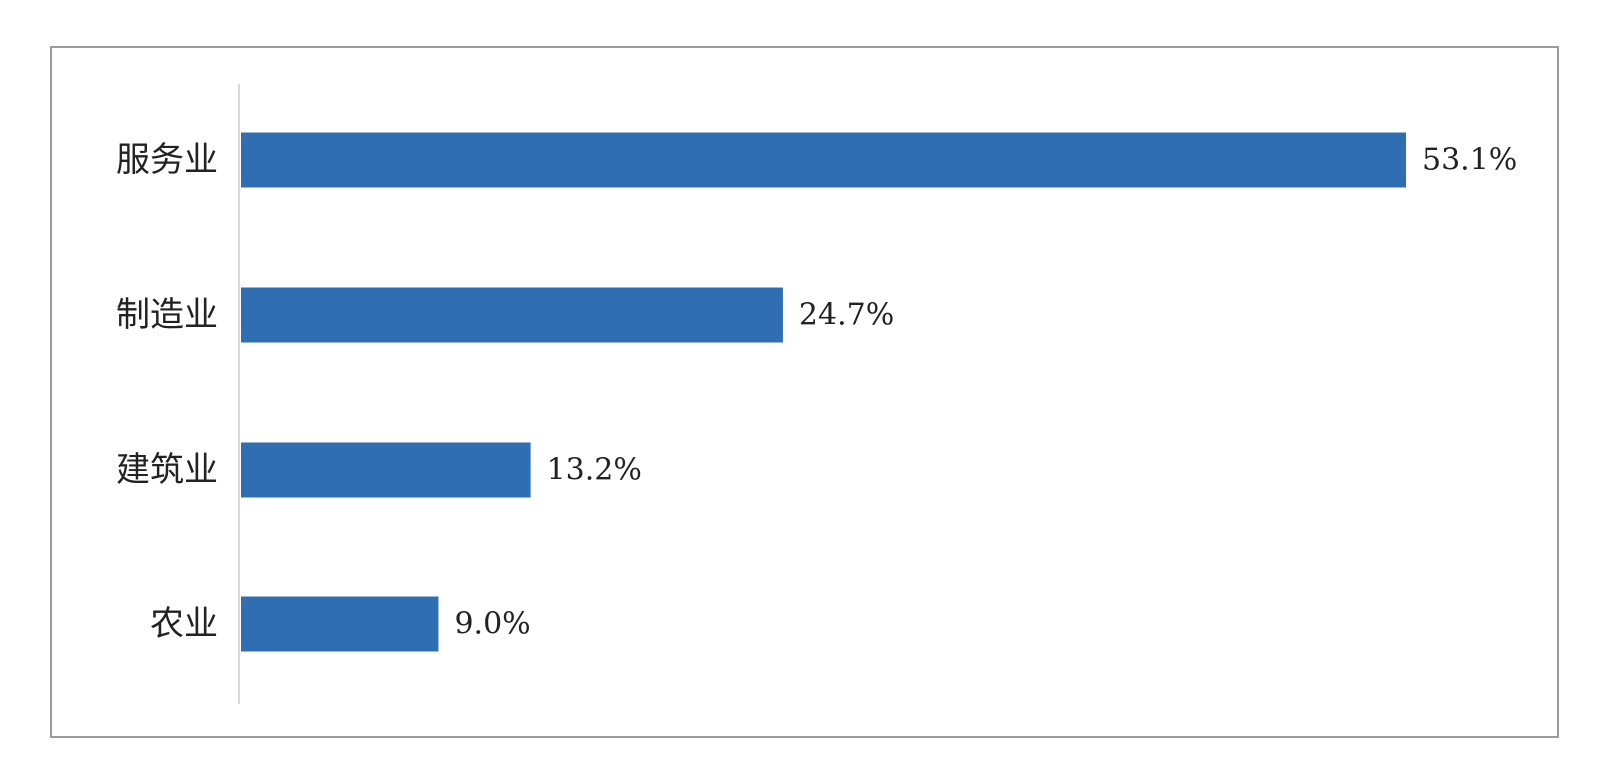  I want to click on category-label-1: 制造业, so click(167, 315).